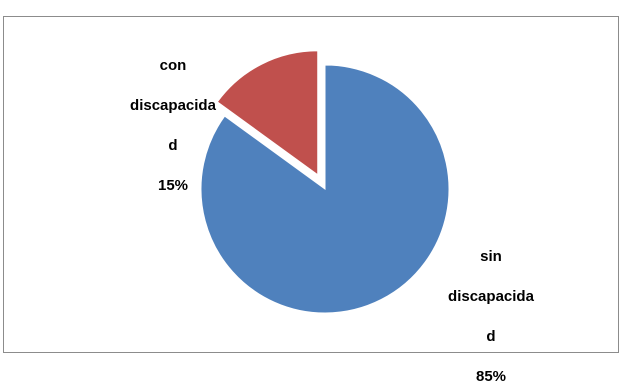 This screenshot has height=387, width=624. Describe the element at coordinates (267, 113) in the screenshot. I see `pie-slice-con-discapacidad` at that location.